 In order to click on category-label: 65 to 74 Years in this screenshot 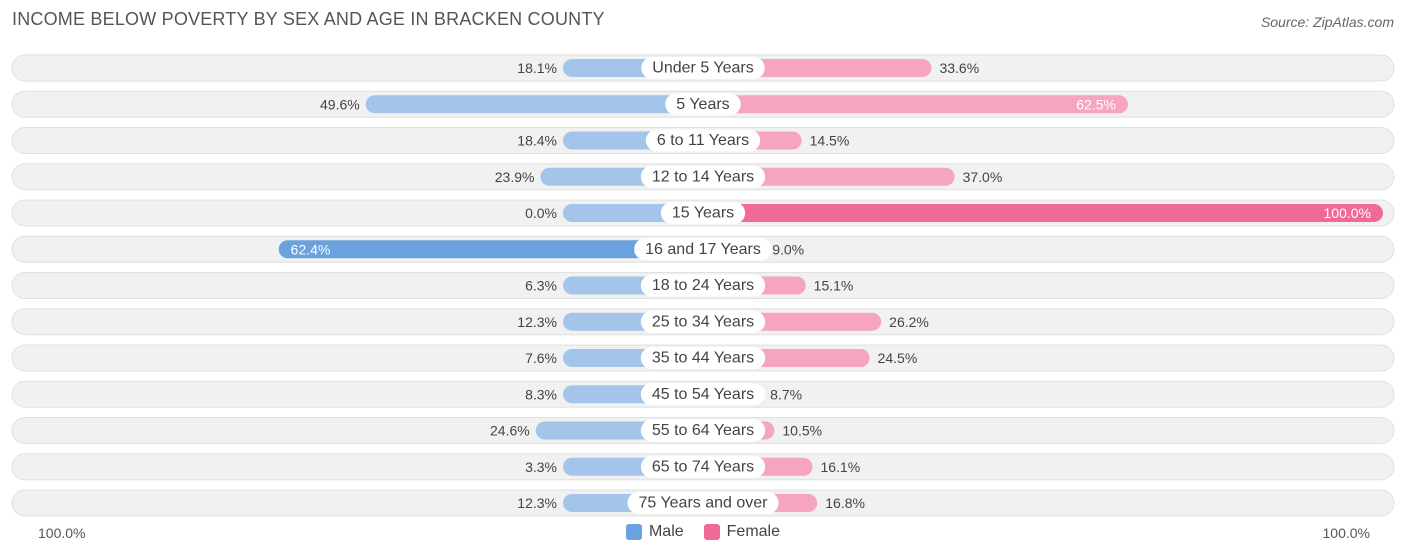, I will do `click(703, 466)`.